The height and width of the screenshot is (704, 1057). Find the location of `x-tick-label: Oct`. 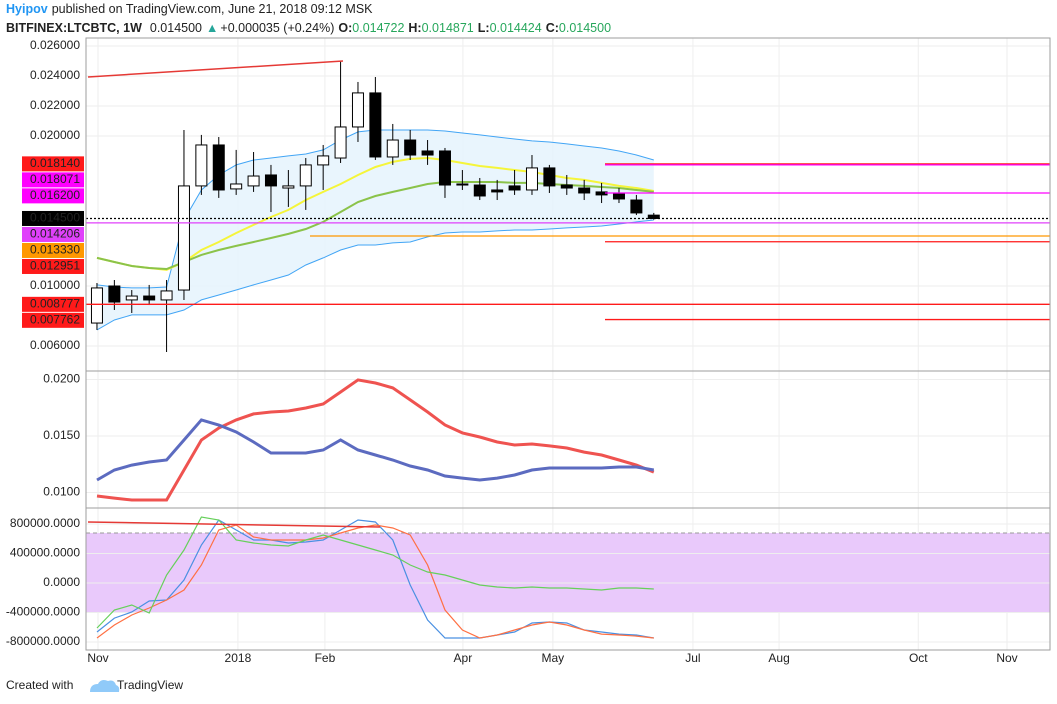

x-tick-label: Oct is located at coordinates (918, 658).